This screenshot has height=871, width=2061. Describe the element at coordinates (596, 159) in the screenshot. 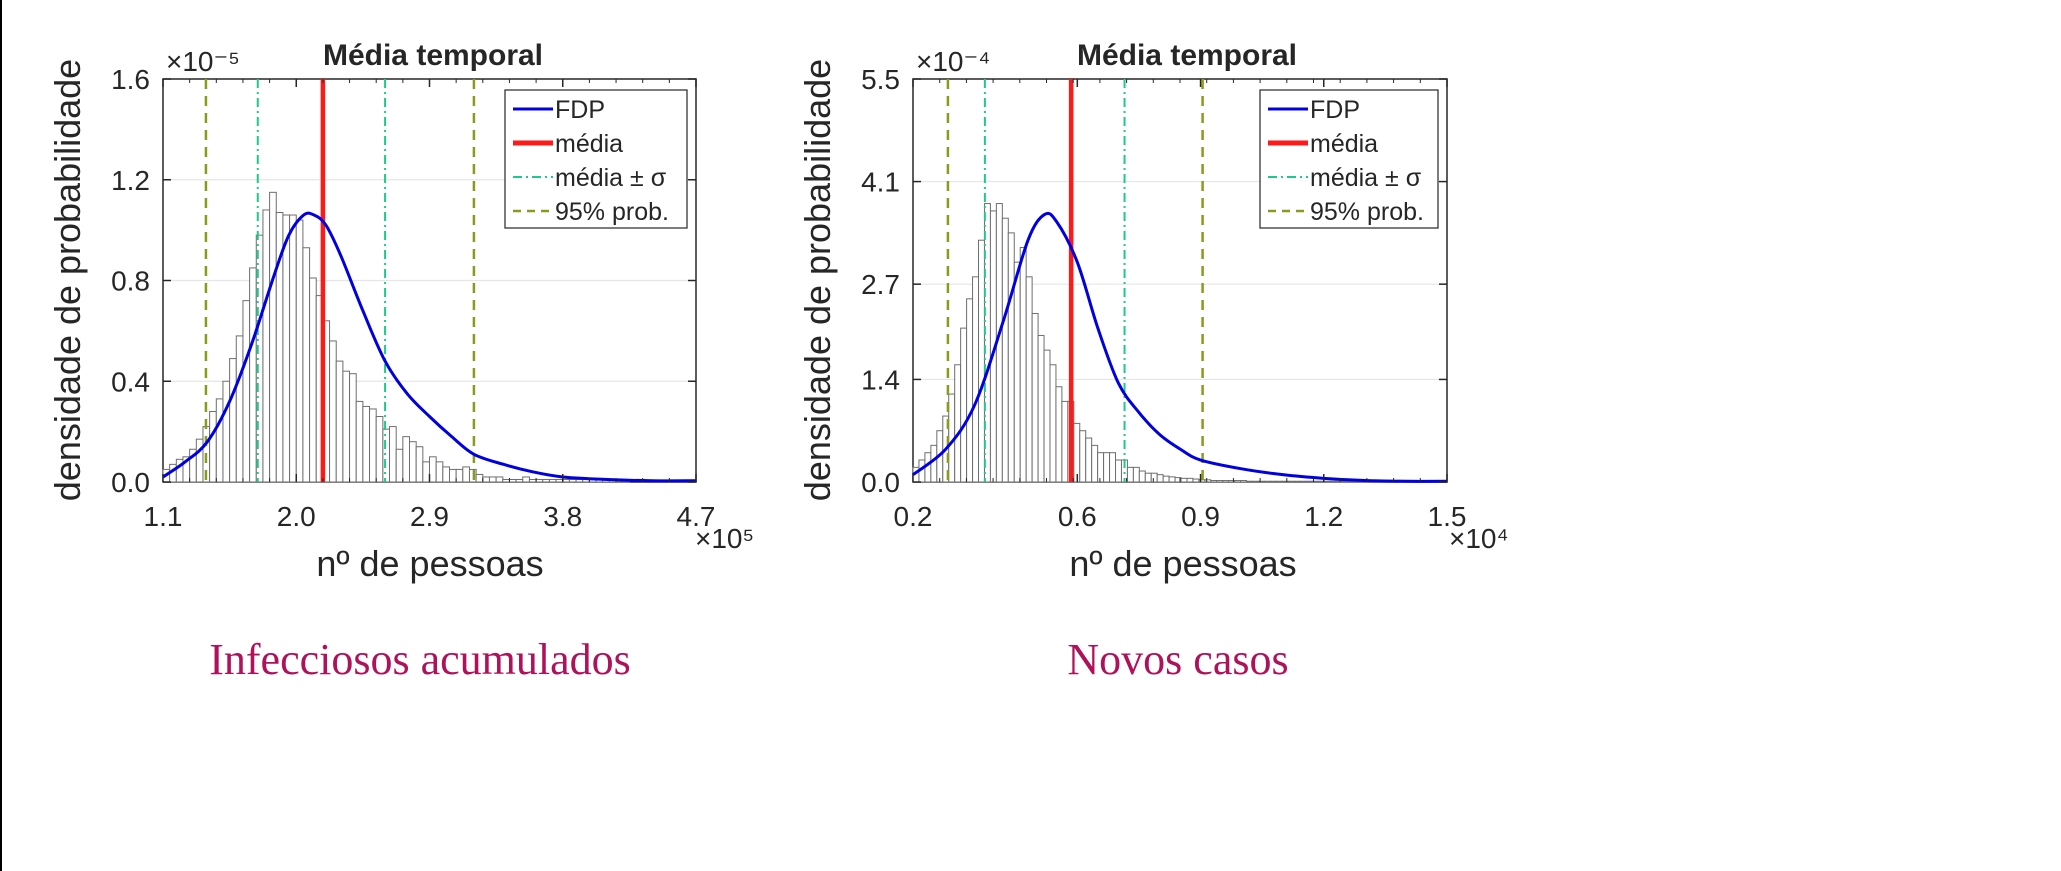

I see `legend-box` at that location.